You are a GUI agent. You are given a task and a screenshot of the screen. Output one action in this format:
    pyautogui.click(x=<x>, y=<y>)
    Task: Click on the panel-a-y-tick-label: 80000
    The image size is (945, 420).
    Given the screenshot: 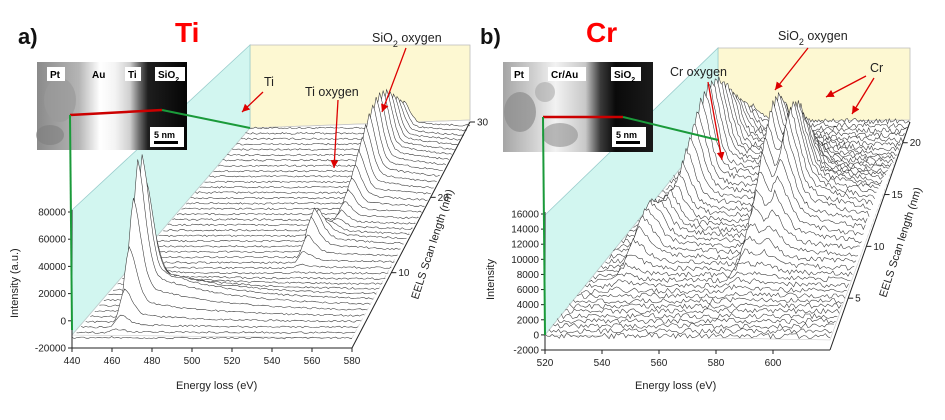 What is the action you would take?
    pyautogui.click(x=52, y=213)
    